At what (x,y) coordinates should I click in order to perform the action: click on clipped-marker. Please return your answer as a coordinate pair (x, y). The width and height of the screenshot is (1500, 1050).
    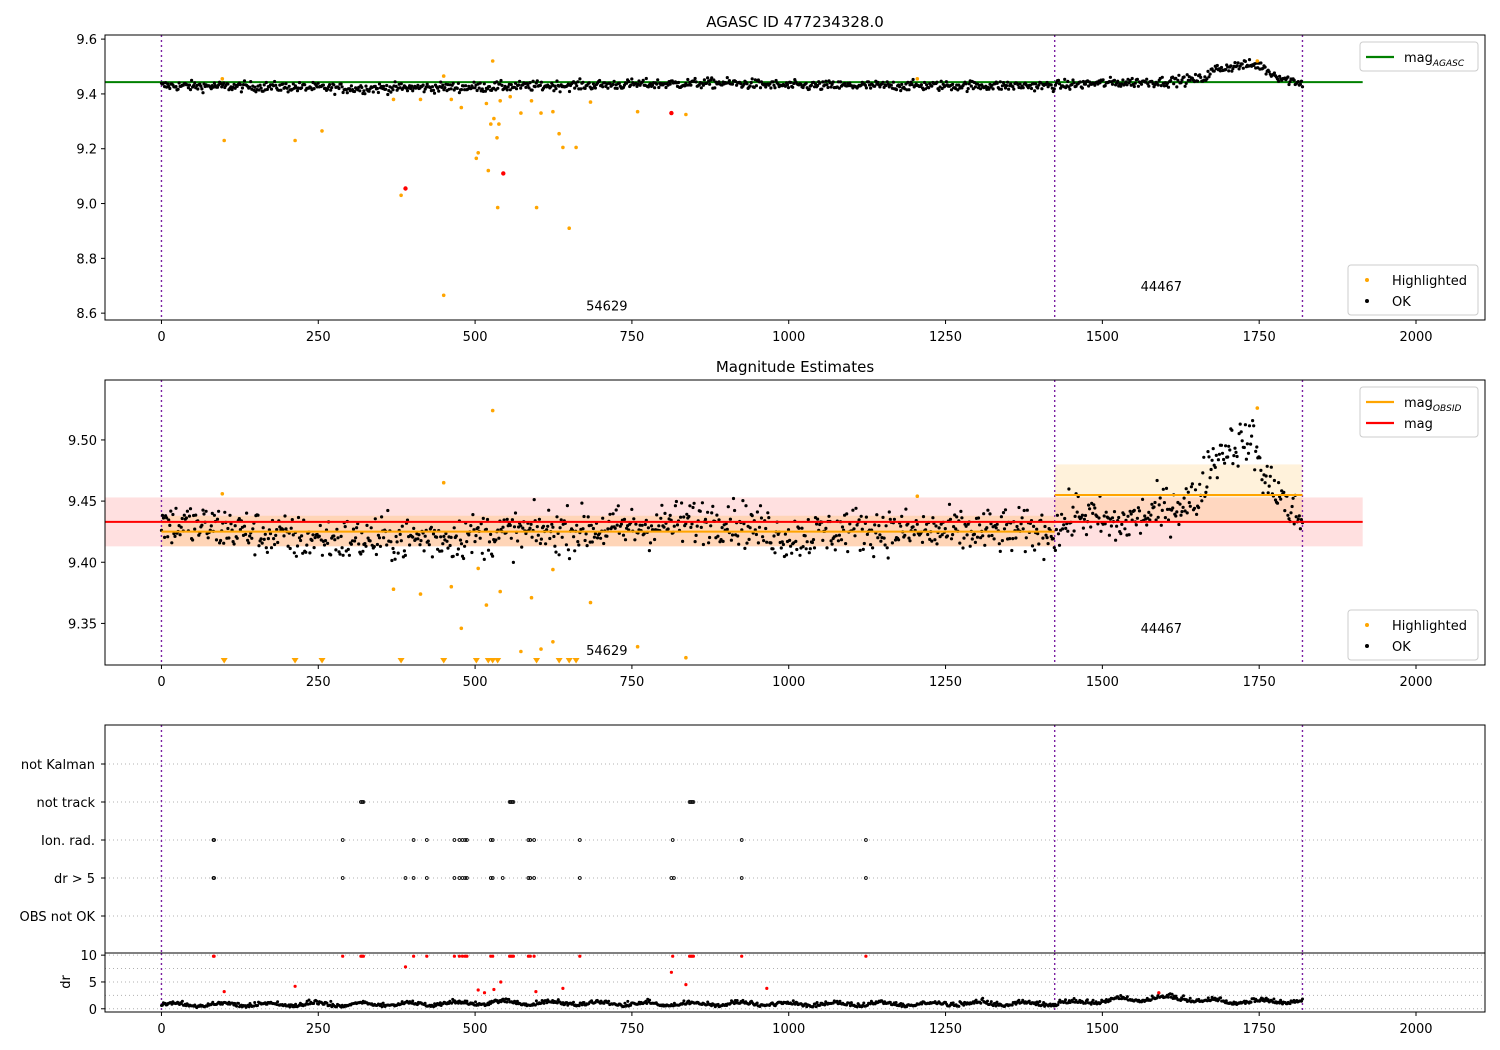
    Looking at the image, I should click on (224, 661).